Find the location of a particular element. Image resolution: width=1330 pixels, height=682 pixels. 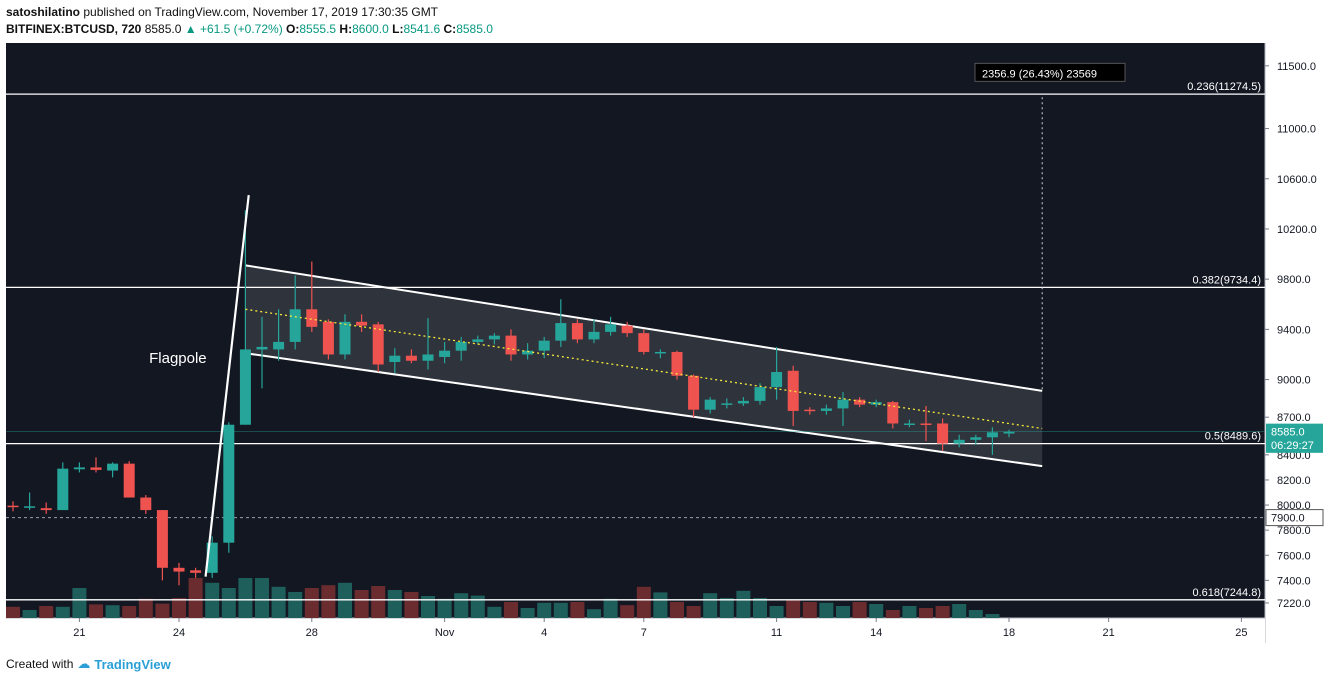

channel-mid-line is located at coordinates (644, 369).